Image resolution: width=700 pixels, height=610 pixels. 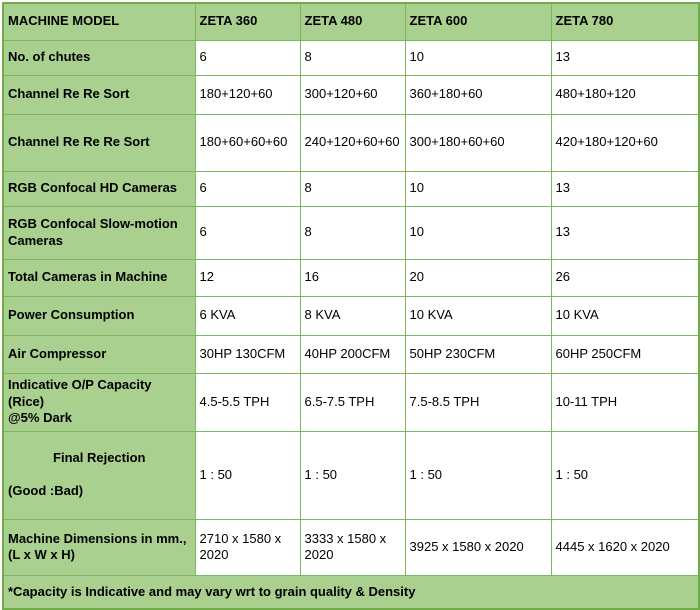 What do you see at coordinates (99, 547) in the screenshot?
I see `row-label-machine-dimensions: Machine Dimensions in mm., (L x W x H)` at bounding box center [99, 547].